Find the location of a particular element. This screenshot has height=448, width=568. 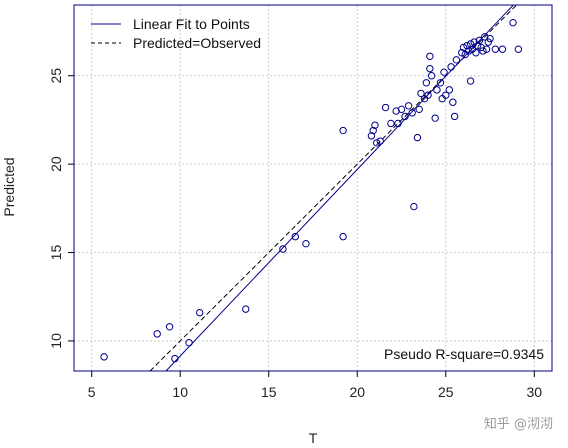

x-tick-label: 10 is located at coordinates (180, 392).